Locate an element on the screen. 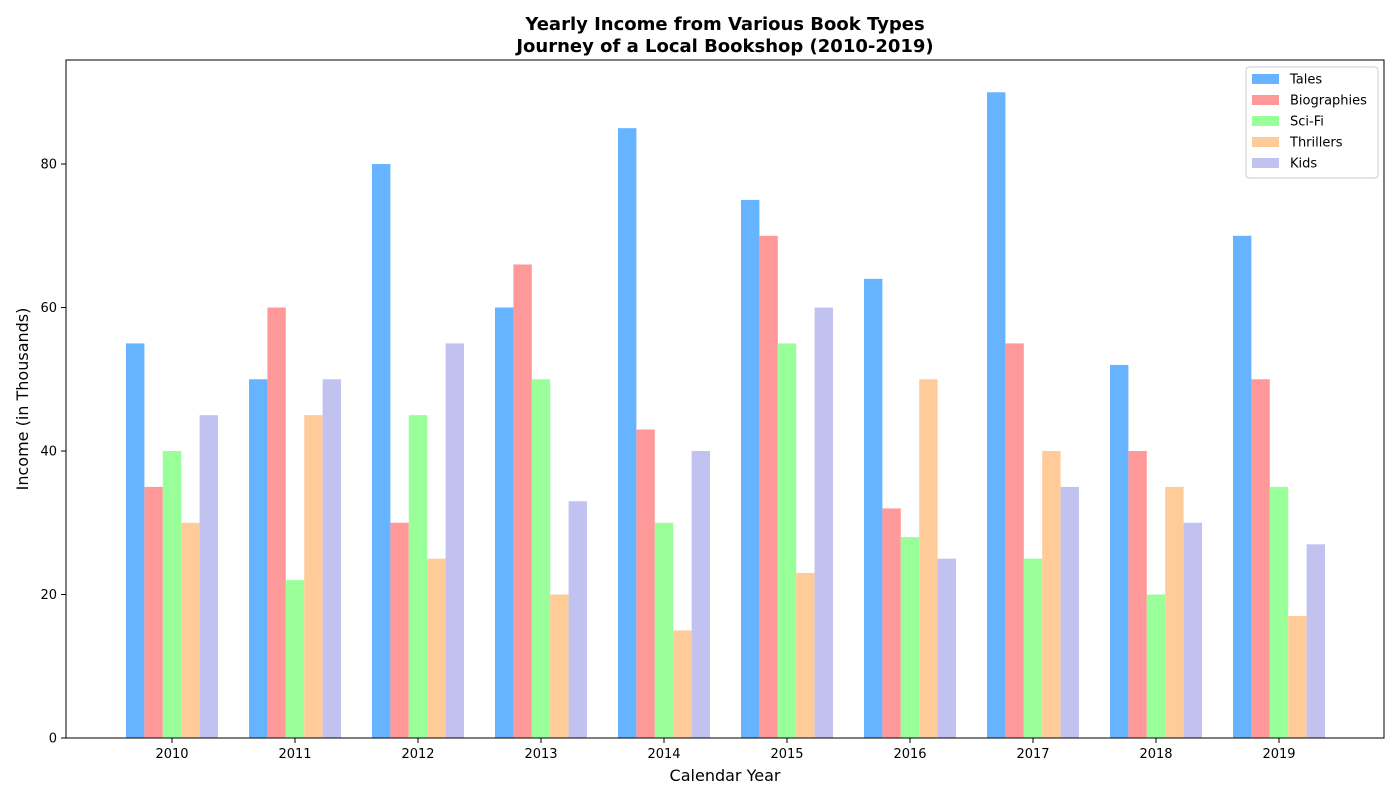 The height and width of the screenshot is (800, 1400). bar-sci-fi-2010 is located at coordinates (172, 594).